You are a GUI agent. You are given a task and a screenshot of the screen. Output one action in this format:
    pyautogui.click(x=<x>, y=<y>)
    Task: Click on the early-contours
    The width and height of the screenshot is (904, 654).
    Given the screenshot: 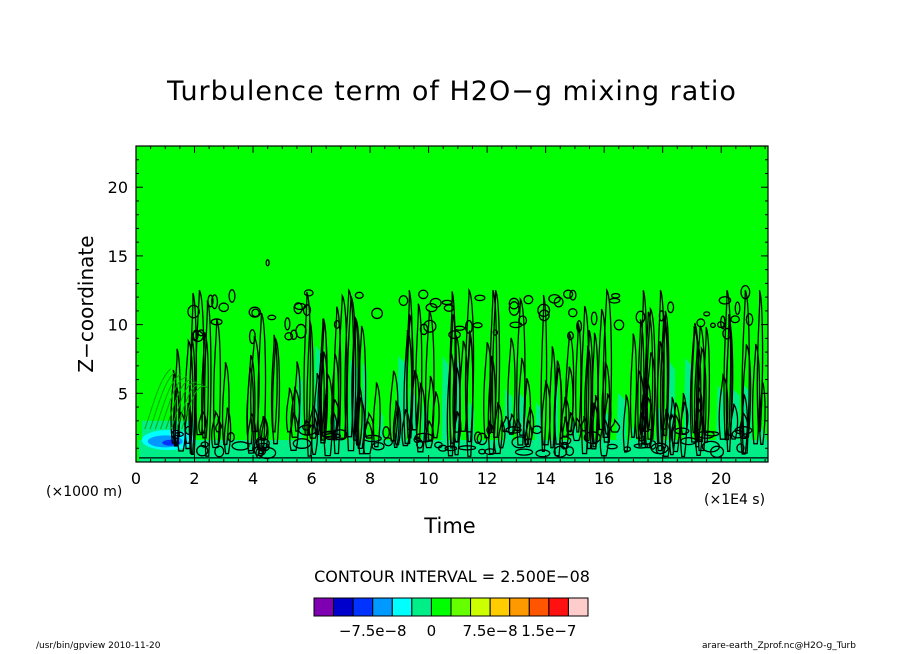 What is the action you would take?
    pyautogui.click(x=176, y=399)
    